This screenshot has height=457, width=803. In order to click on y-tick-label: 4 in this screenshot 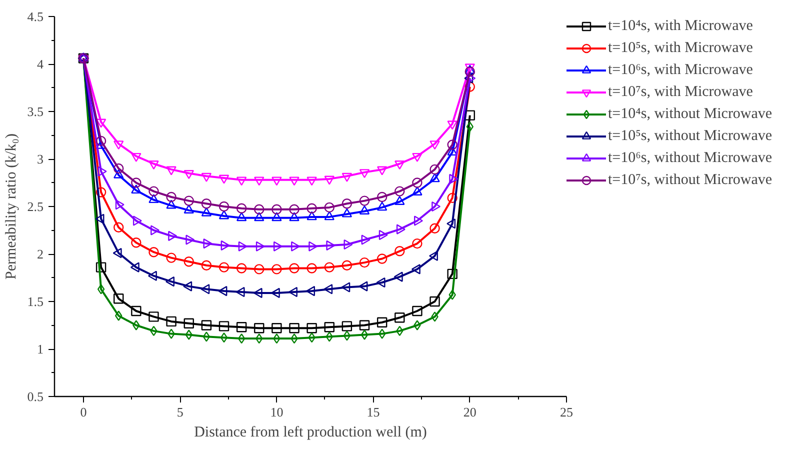, I will do `click(40, 64)`.